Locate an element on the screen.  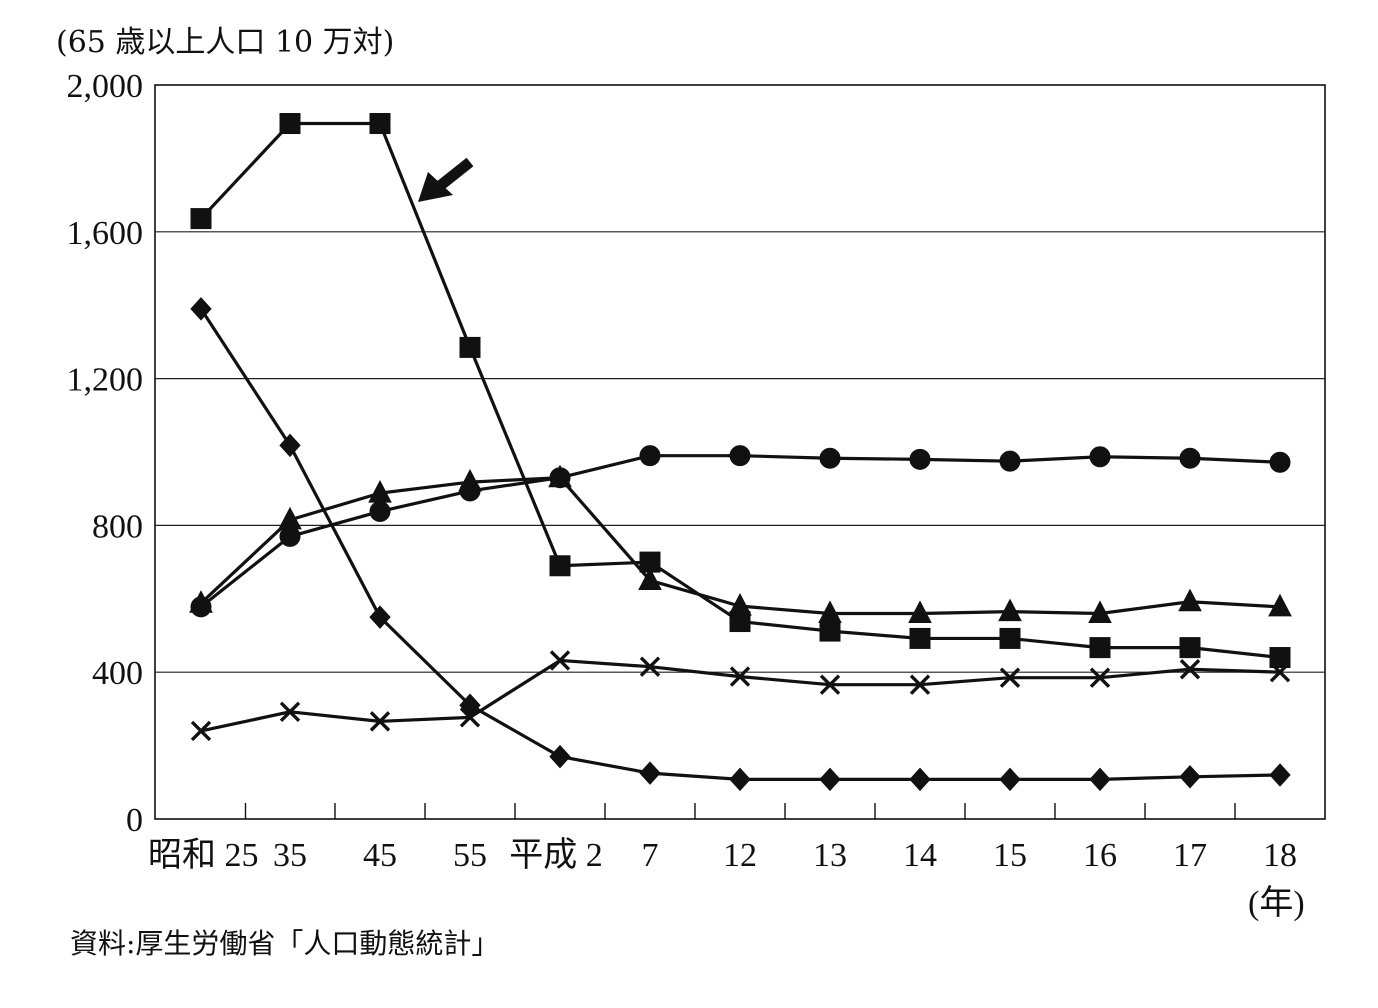
x-axis-tick-labels: 昭和 25 35 45 55 平成 2 7 12 13 14 15 16 17 18 is located at coordinates (722, 855).